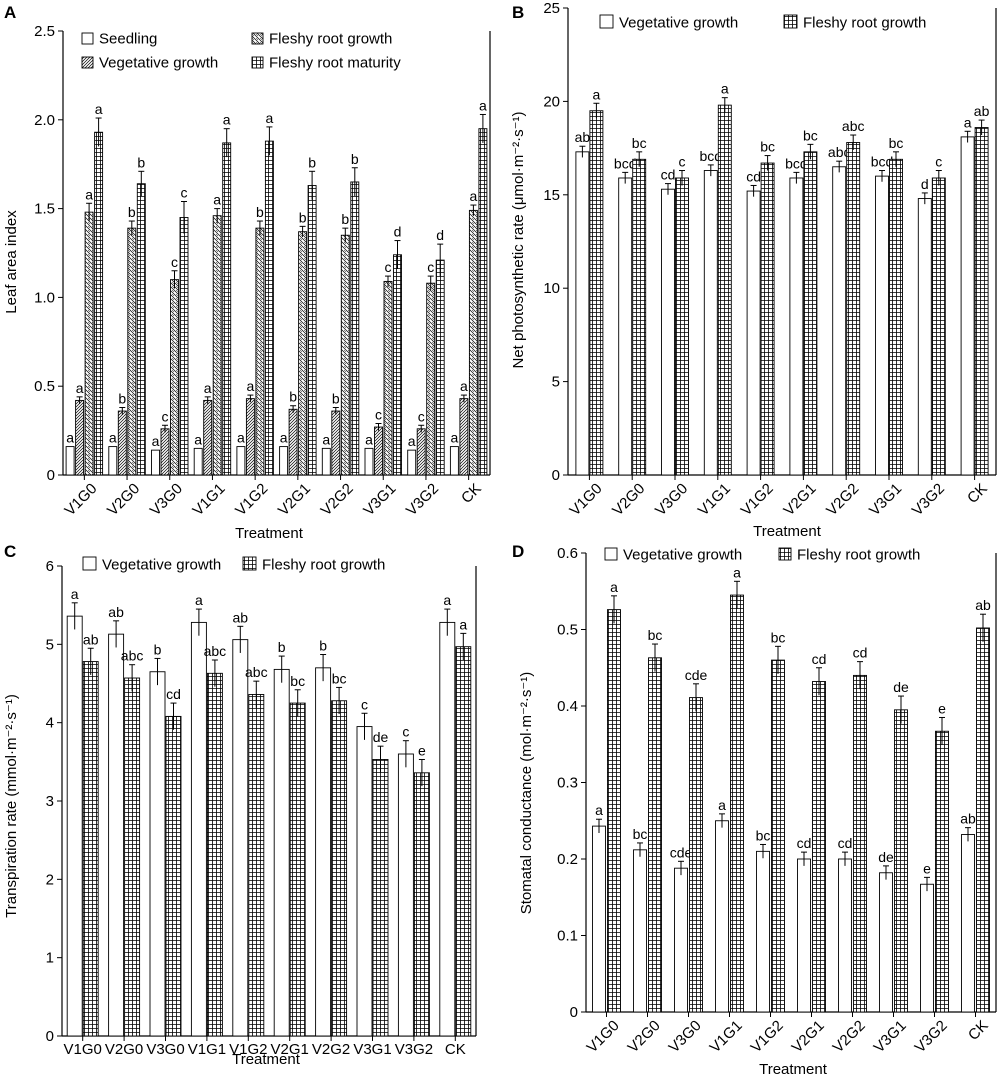 This screenshot has width=1000, height=1076. I want to click on x-tick-label: V1G1, so click(726, 1036).